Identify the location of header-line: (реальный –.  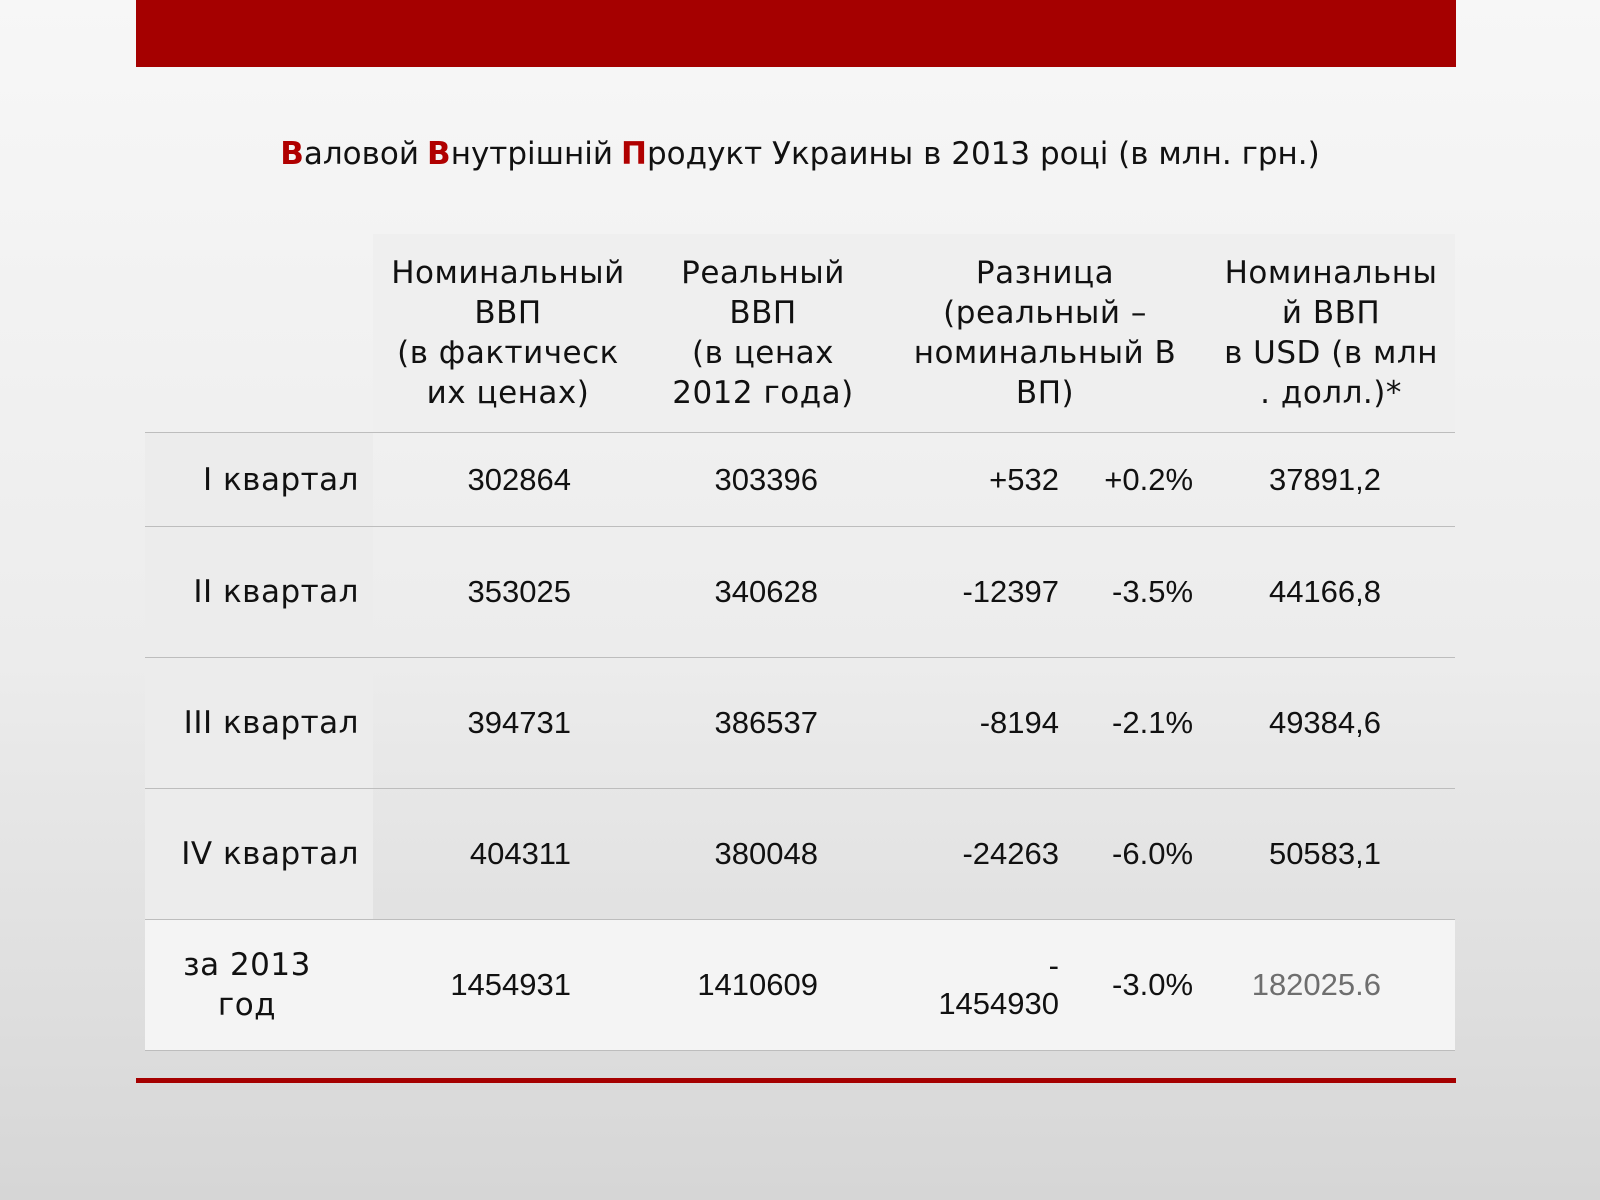
(1045, 313).